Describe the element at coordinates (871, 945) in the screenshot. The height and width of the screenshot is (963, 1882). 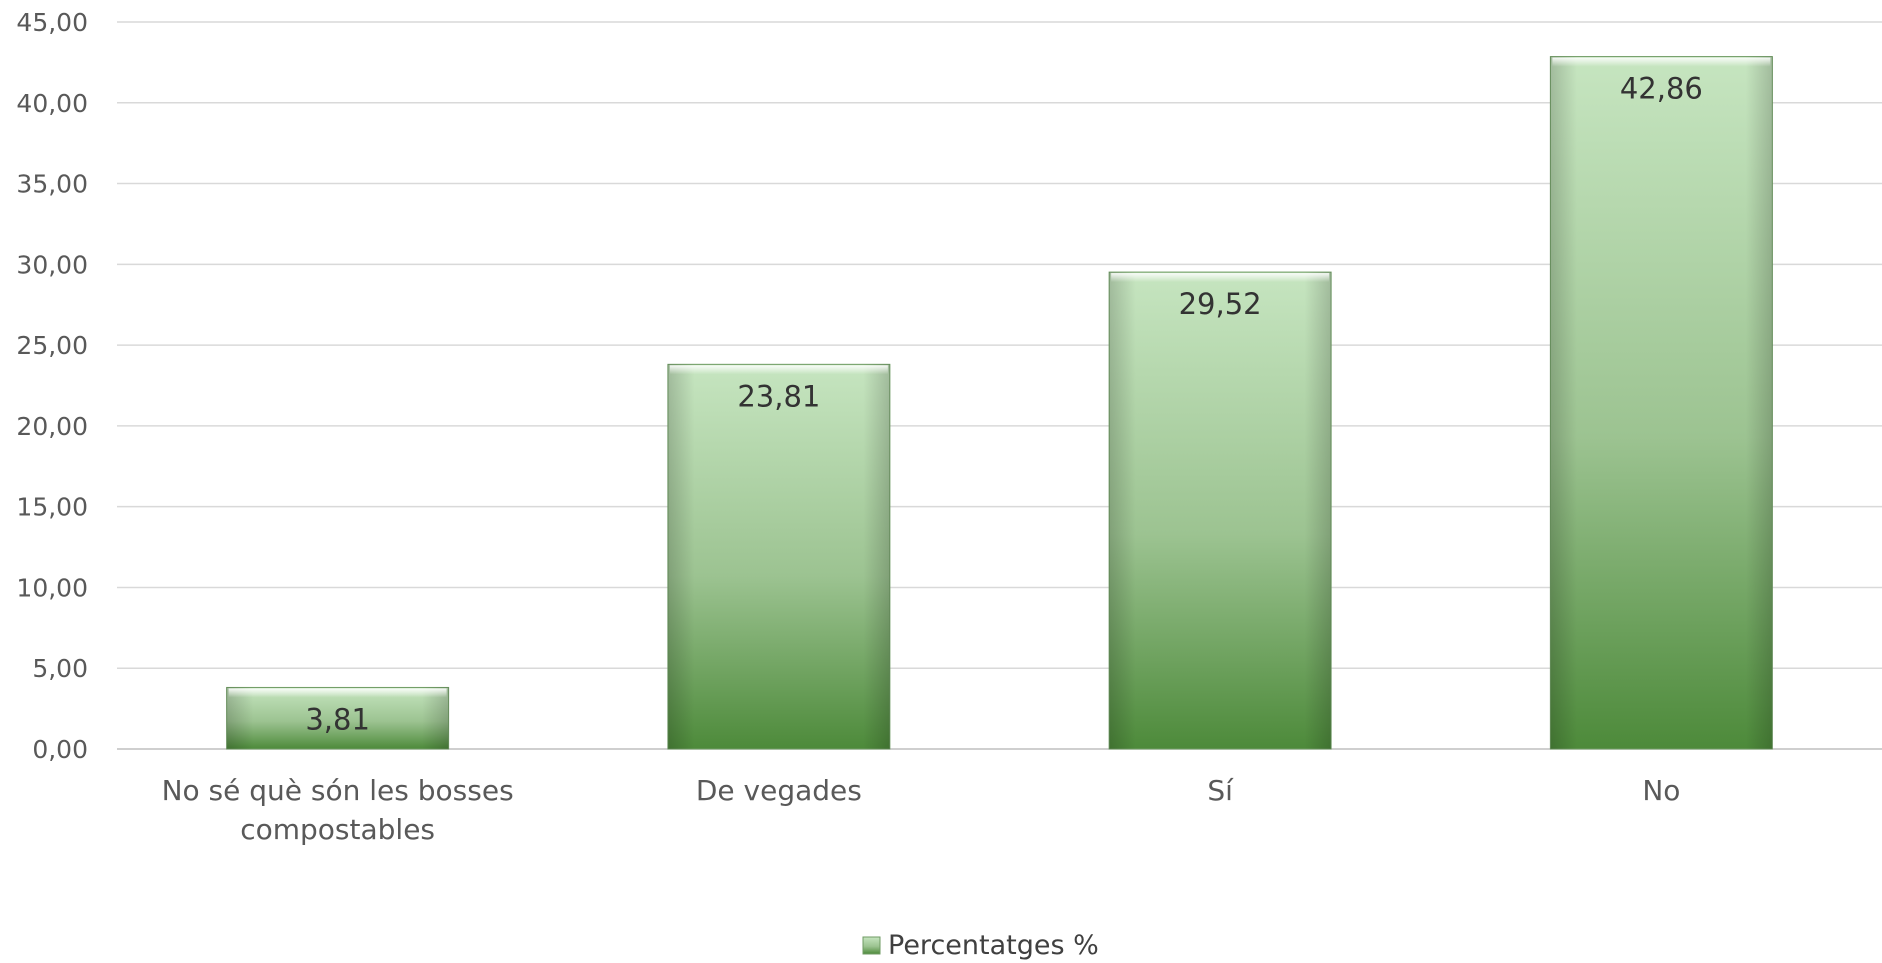
I see `legend-swatch` at that location.